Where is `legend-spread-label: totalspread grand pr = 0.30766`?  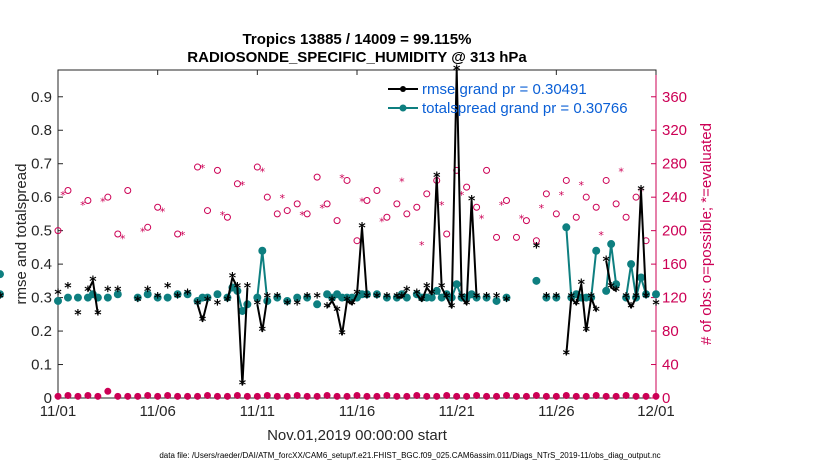
legend-spread-label: totalspread grand pr = 0.30766 is located at coordinates (525, 108).